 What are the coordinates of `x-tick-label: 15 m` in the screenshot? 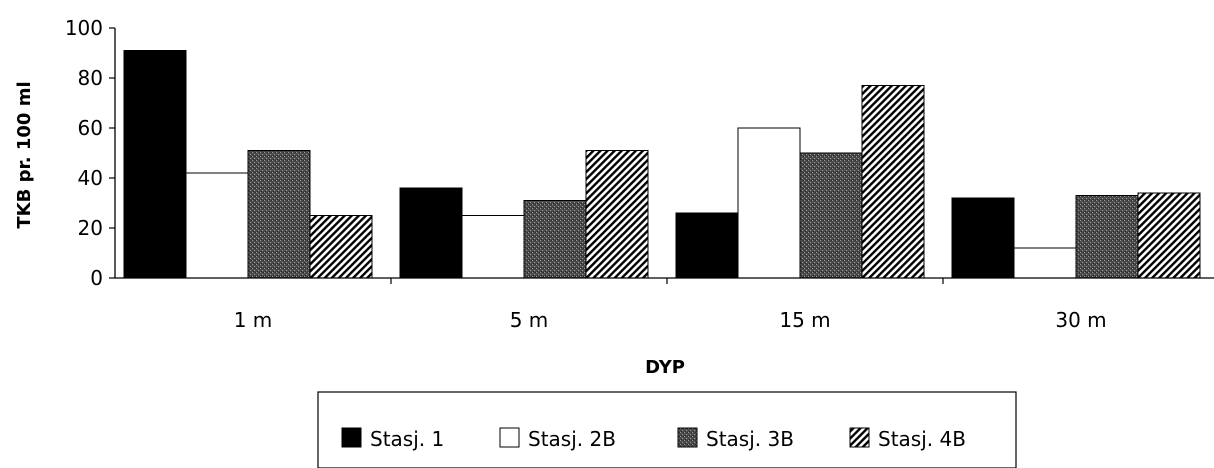 It's located at (804, 320).